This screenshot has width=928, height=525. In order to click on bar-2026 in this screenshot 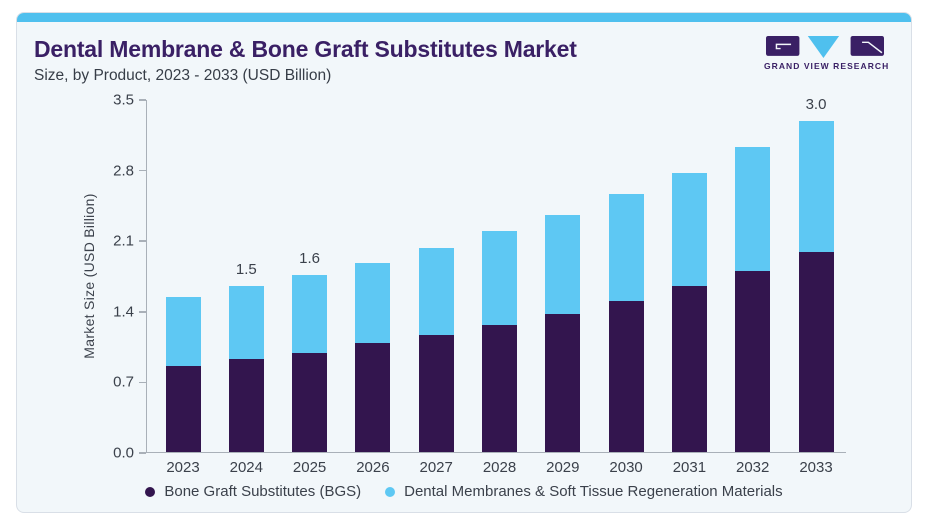, I will do `click(373, 357)`.